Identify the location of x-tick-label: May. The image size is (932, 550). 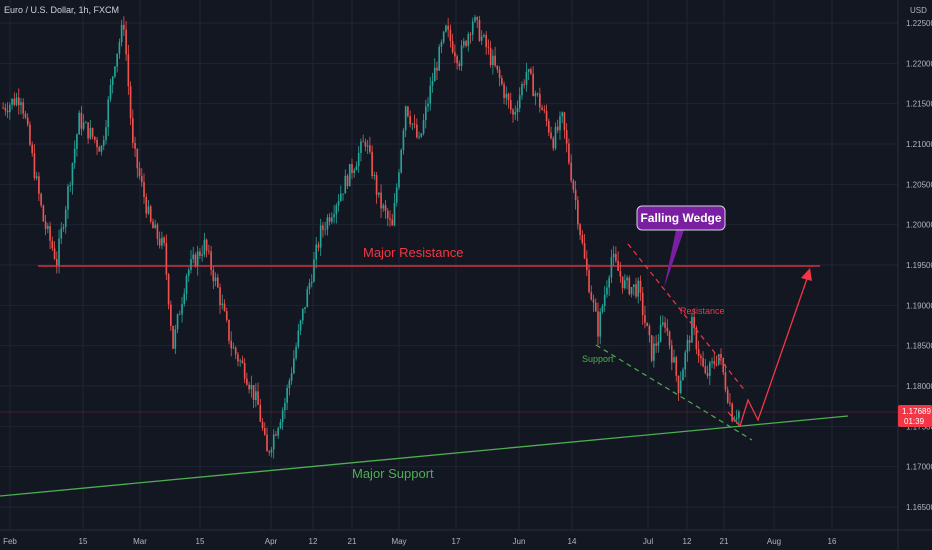
(398, 541).